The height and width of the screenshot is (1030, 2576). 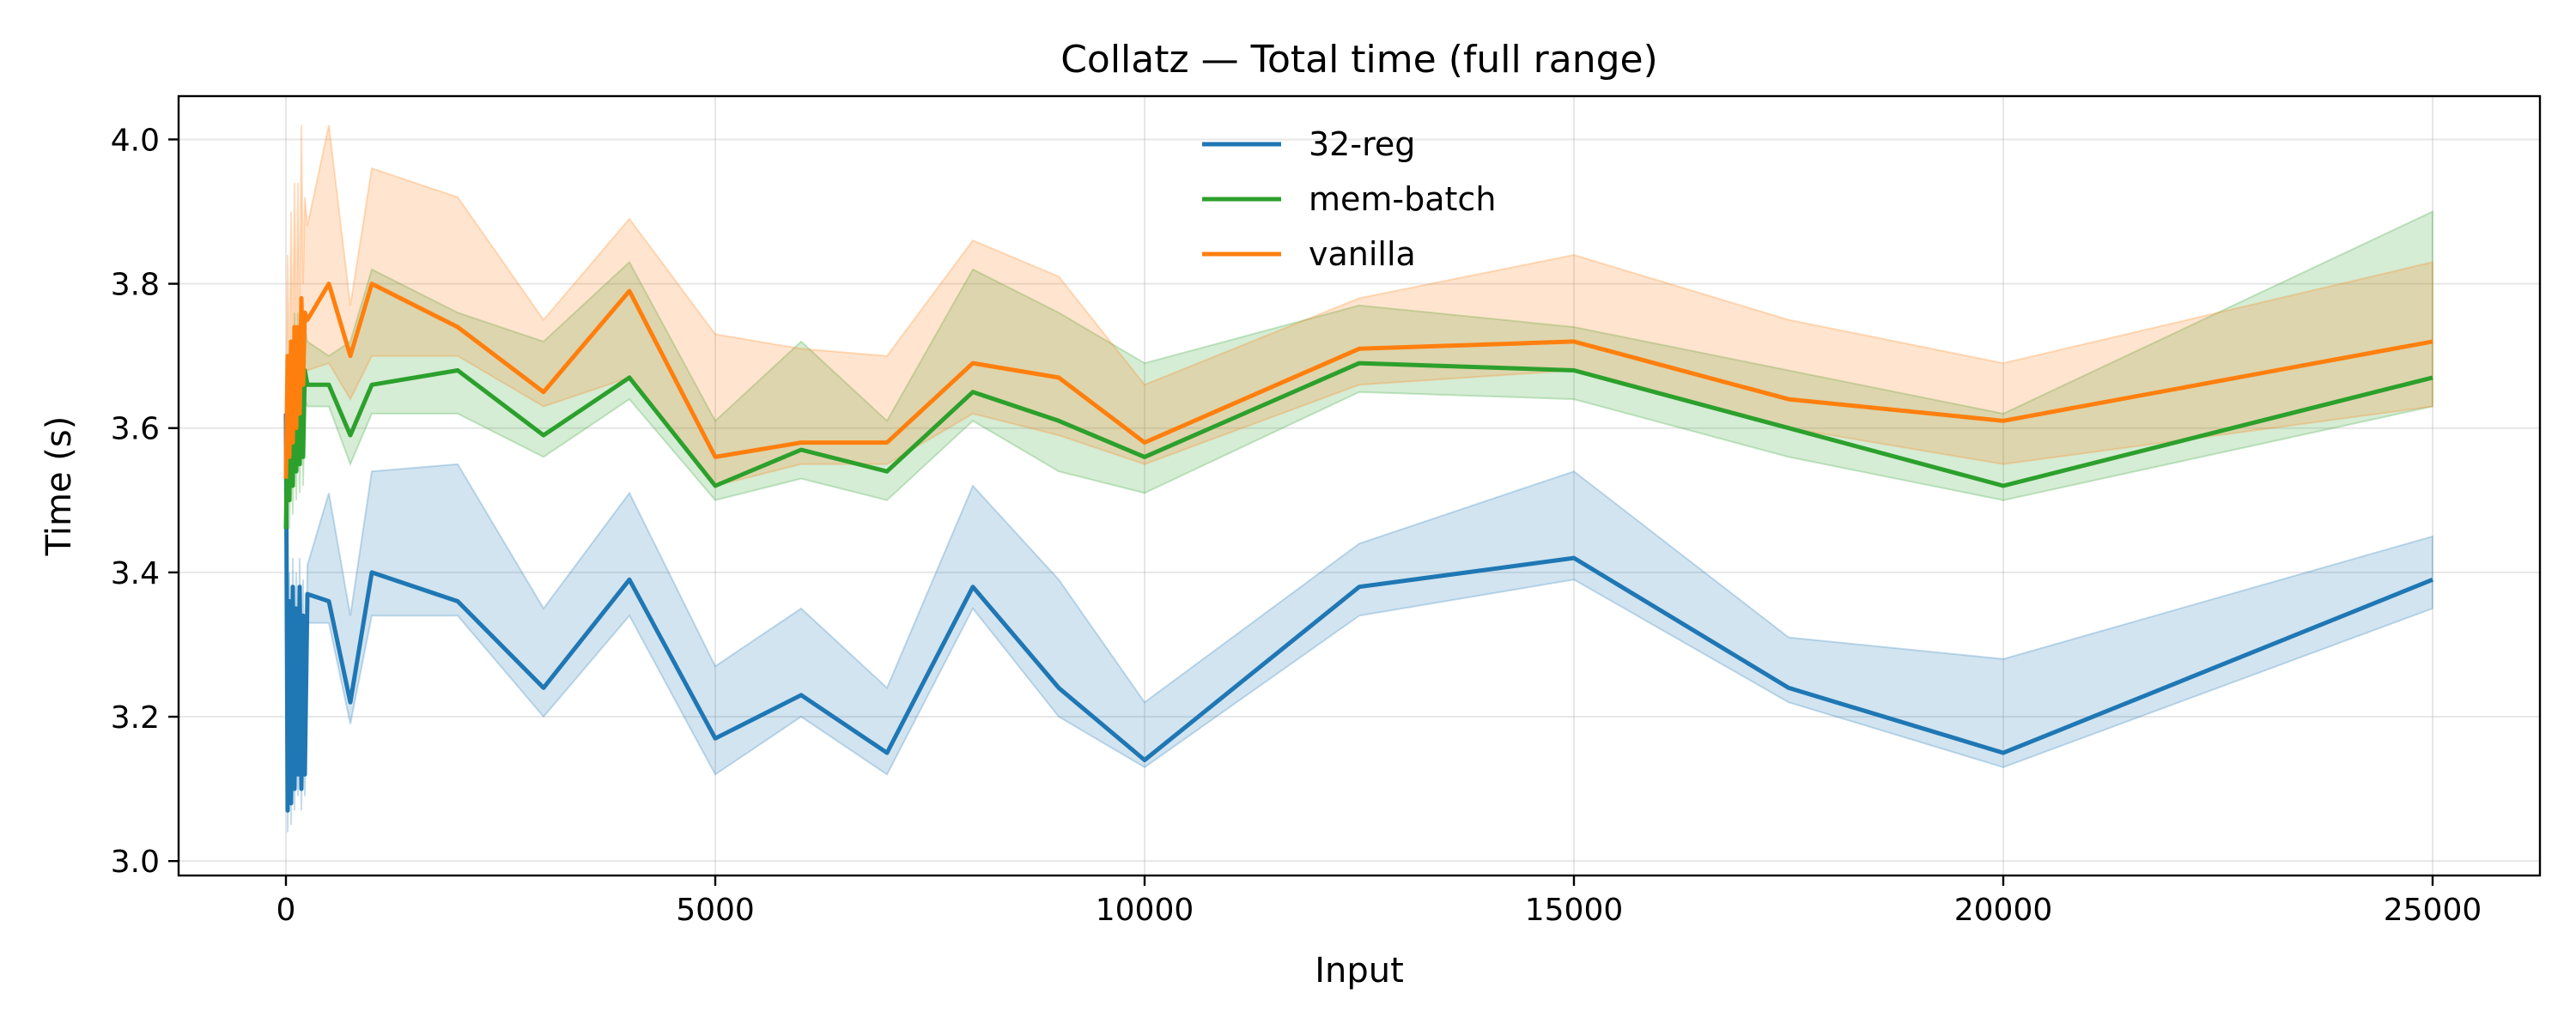 I want to click on x-tick-label: 25000, so click(x=2433, y=910).